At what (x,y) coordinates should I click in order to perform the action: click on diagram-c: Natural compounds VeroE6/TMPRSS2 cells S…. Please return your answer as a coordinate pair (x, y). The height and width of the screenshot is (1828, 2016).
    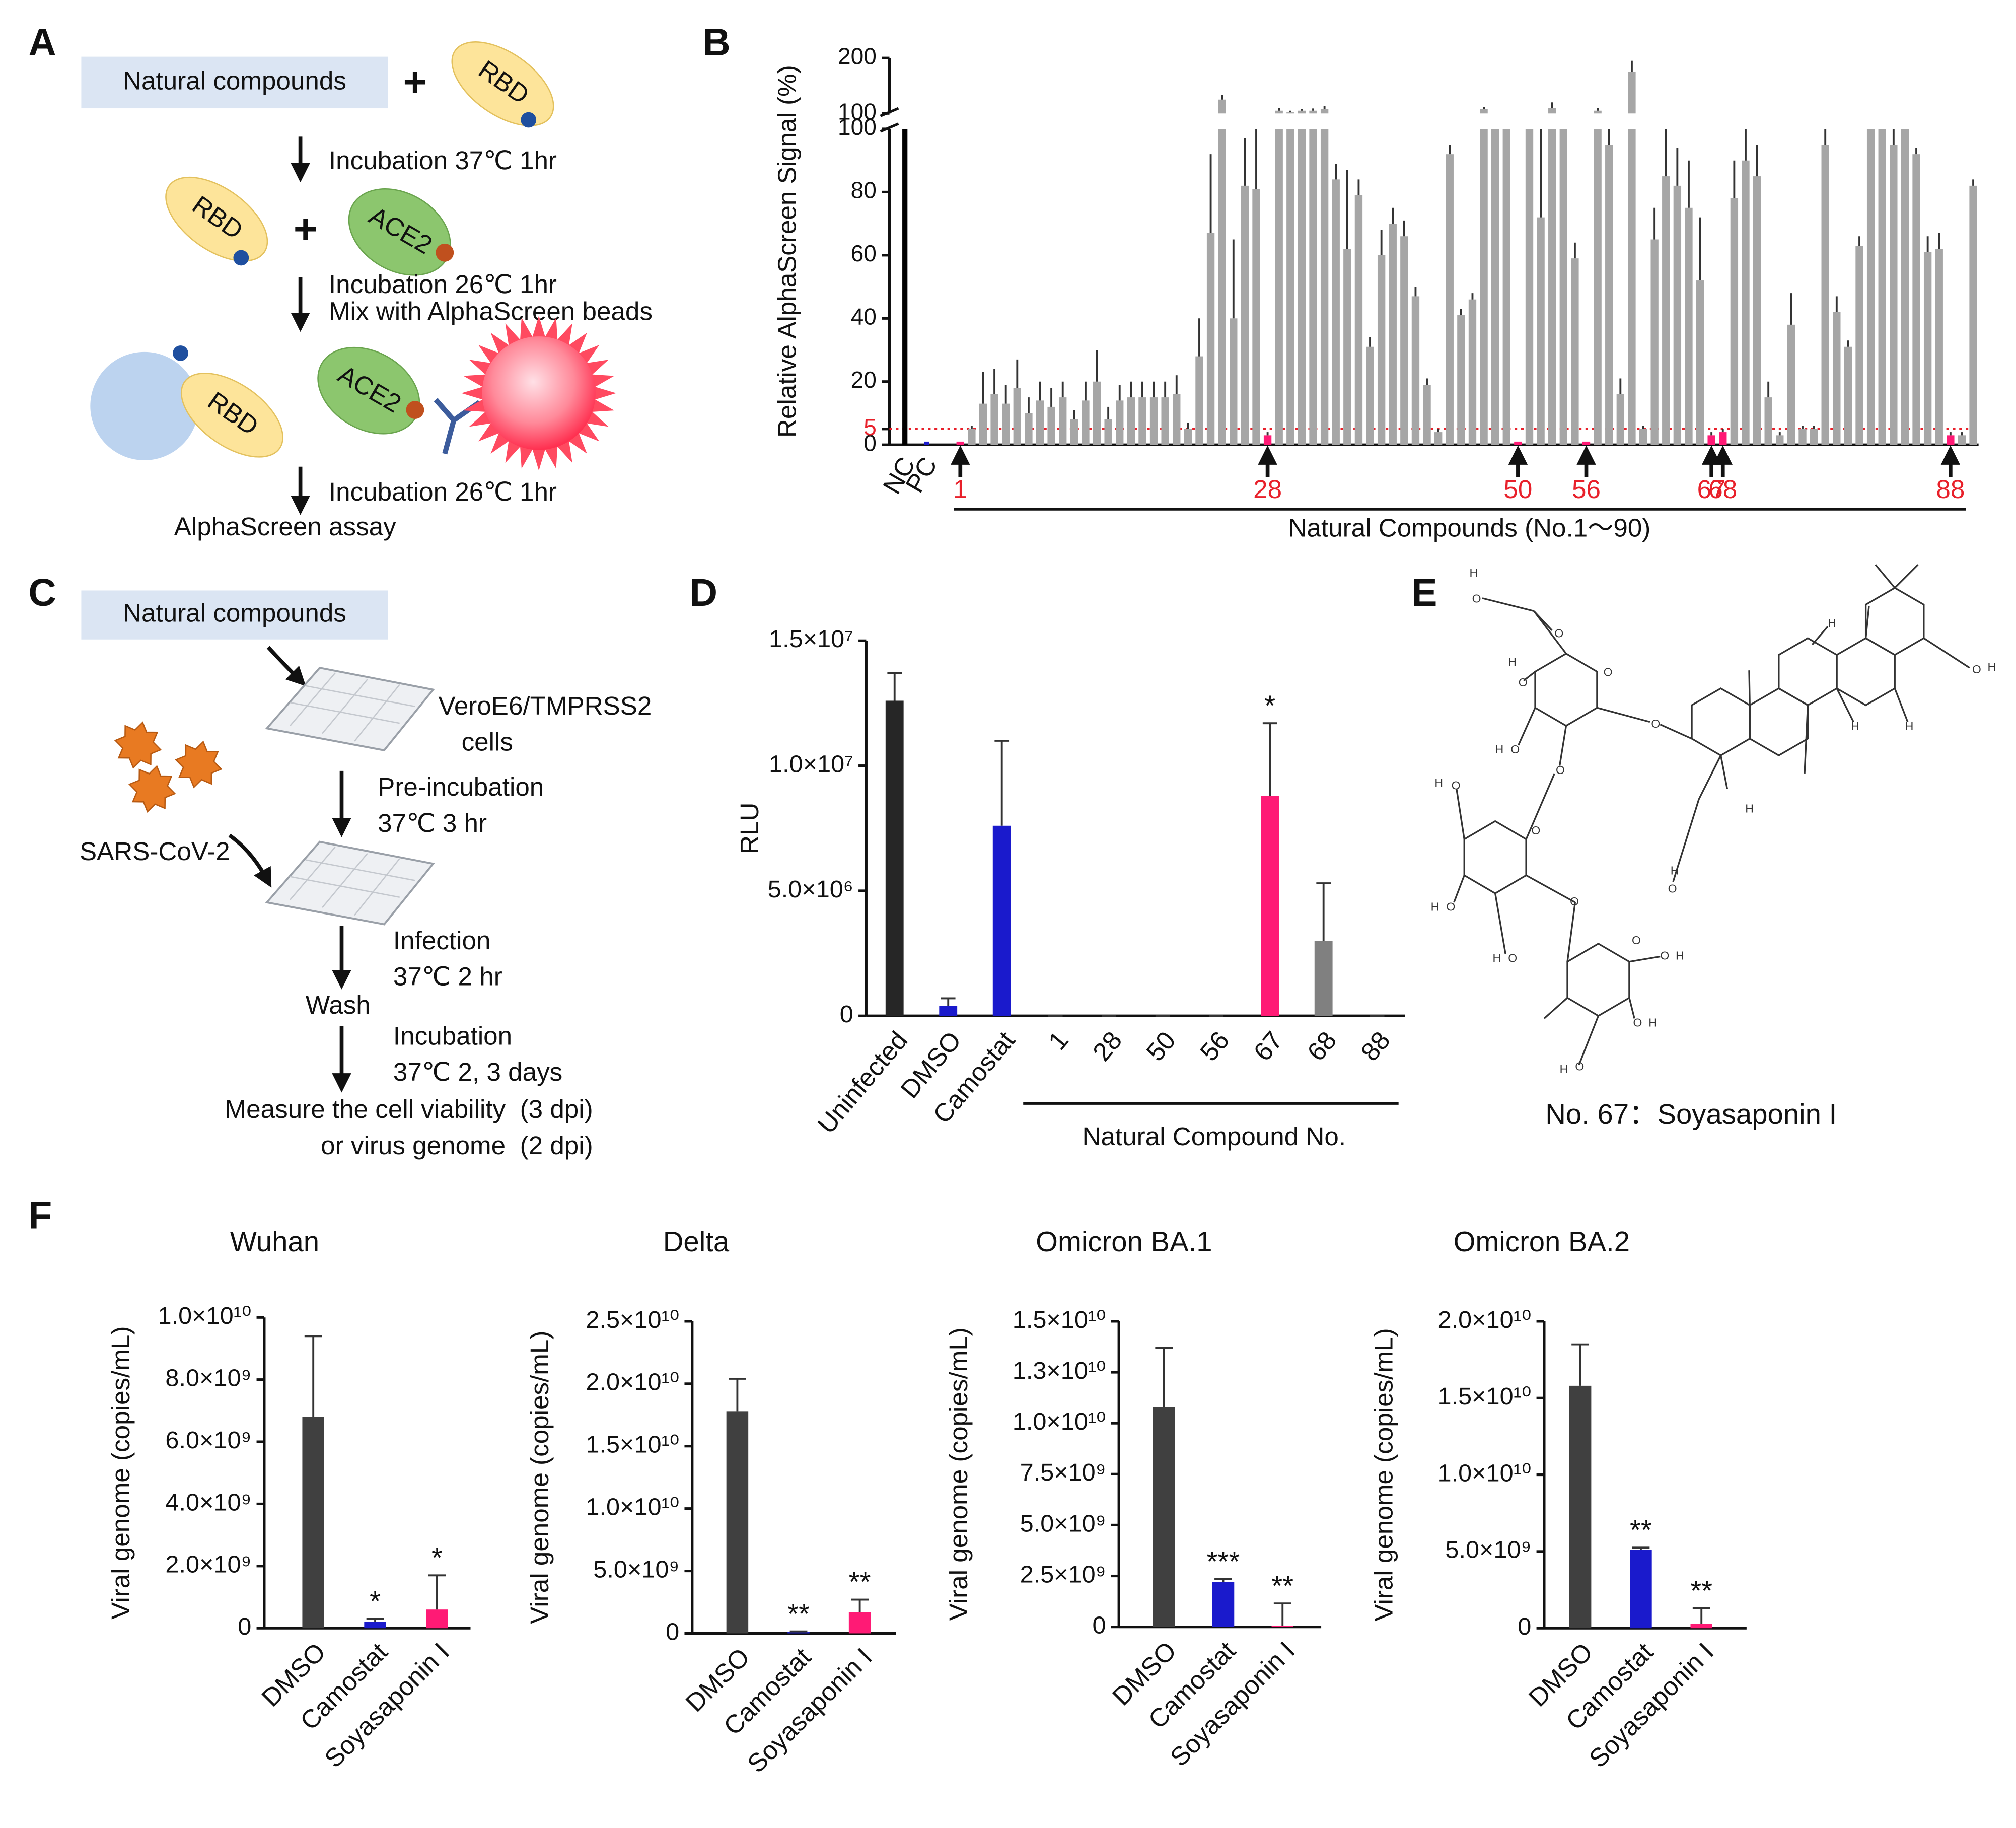
    Looking at the image, I should click on (366, 875).